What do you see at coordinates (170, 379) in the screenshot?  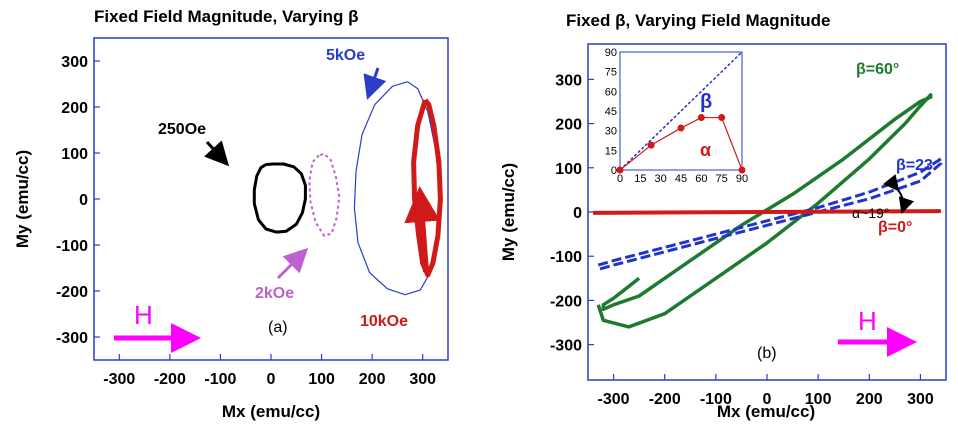 I see `chart-a-xtick-label: -200` at bounding box center [170, 379].